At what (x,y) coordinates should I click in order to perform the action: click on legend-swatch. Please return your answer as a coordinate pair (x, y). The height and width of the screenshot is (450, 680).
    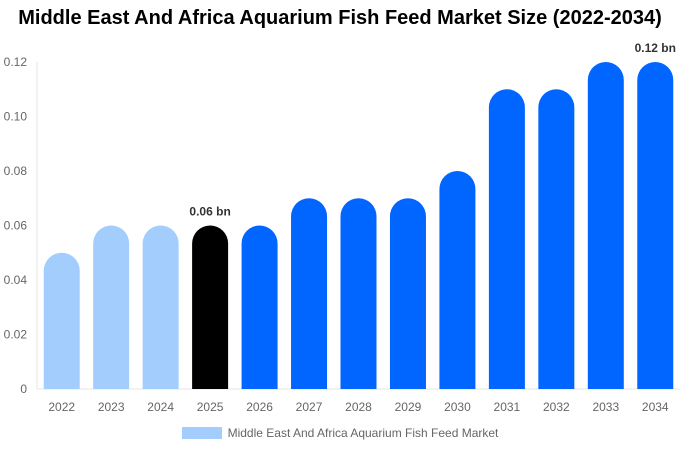
    Looking at the image, I should click on (201, 433).